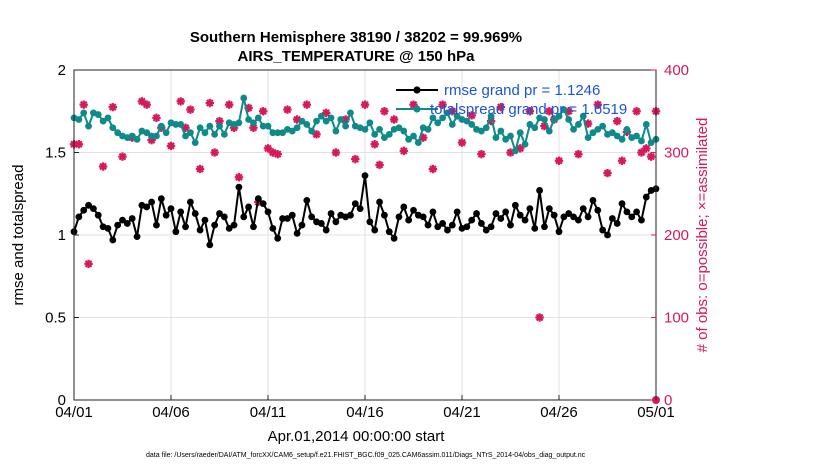  What do you see at coordinates (676, 153) in the screenshot?
I see `y-tick-label-right: 300` at bounding box center [676, 153].